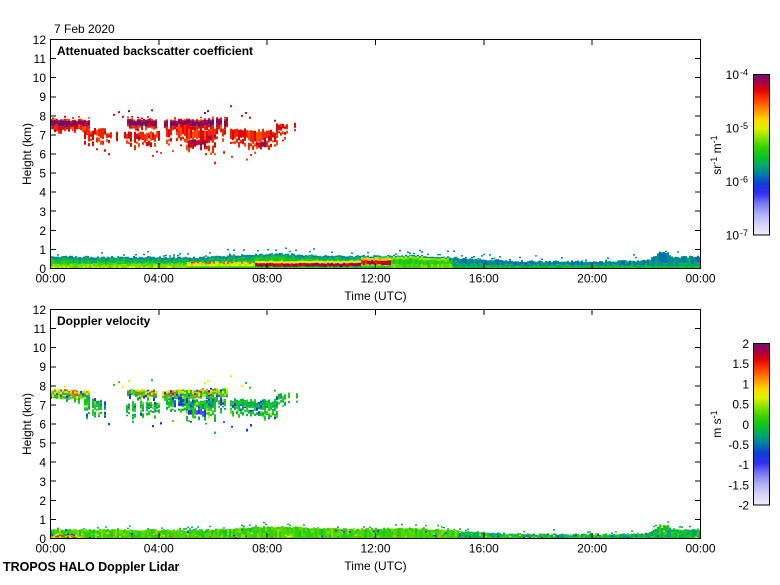  Describe the element at coordinates (738, 445) in the screenshot. I see `svg-text: -0.5` at that location.